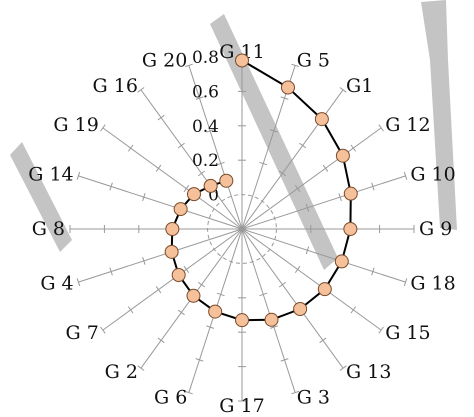 Image resolution: width=474 pixels, height=417 pixels. What do you see at coordinates (268, 310) in the screenshot?
I see `spoke-g3` at bounding box center [268, 310].